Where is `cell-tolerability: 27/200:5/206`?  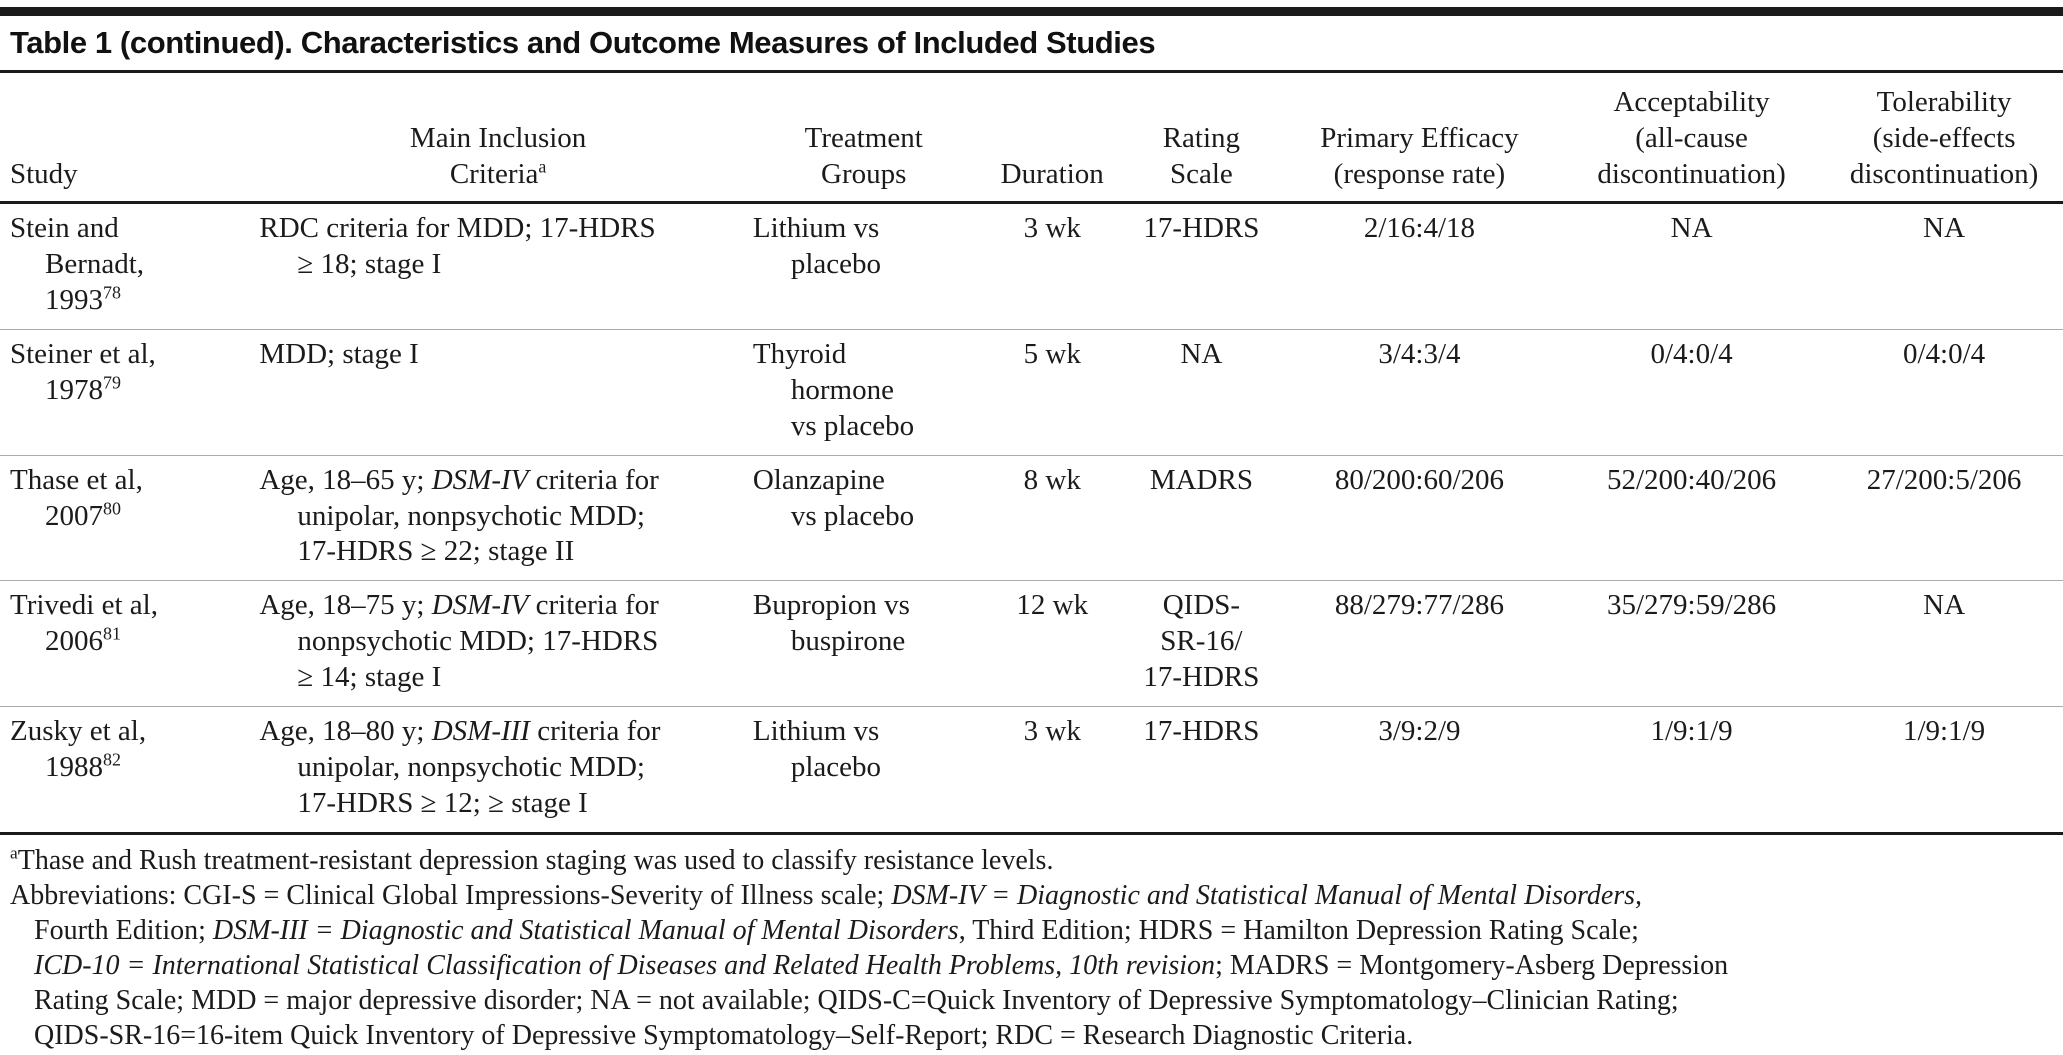 cell-tolerability: 27/200:5/206 is located at coordinates (1944, 518).